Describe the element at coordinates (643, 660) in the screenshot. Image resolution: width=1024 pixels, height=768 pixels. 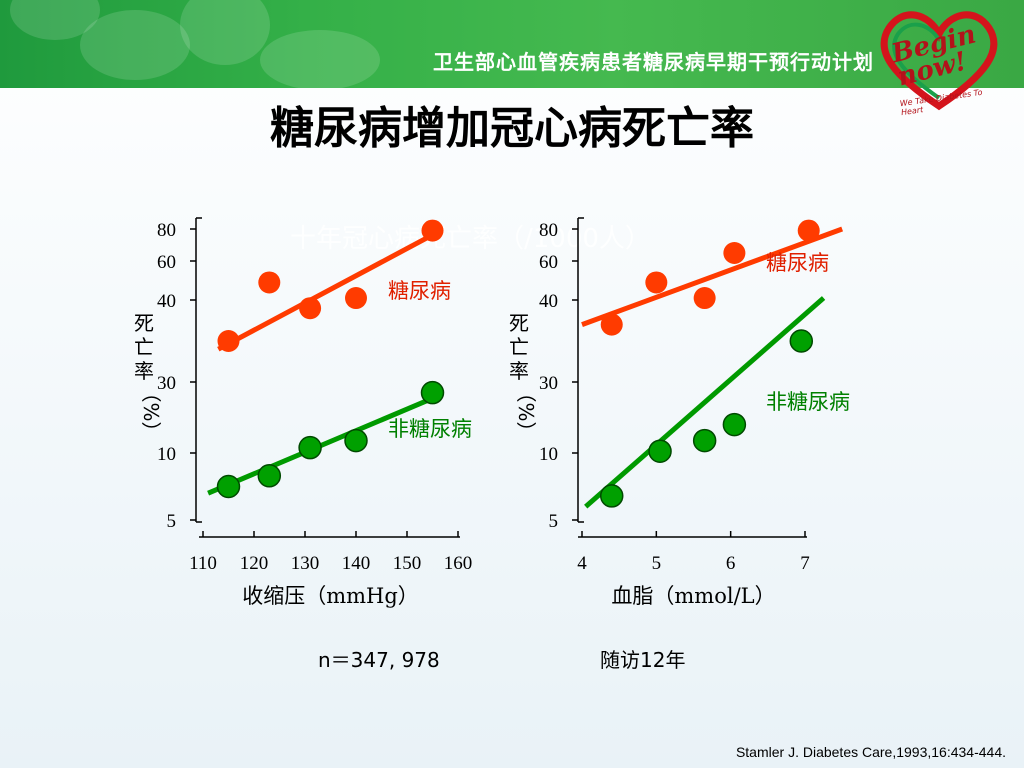
I see `followup-note: 随访12年` at that location.